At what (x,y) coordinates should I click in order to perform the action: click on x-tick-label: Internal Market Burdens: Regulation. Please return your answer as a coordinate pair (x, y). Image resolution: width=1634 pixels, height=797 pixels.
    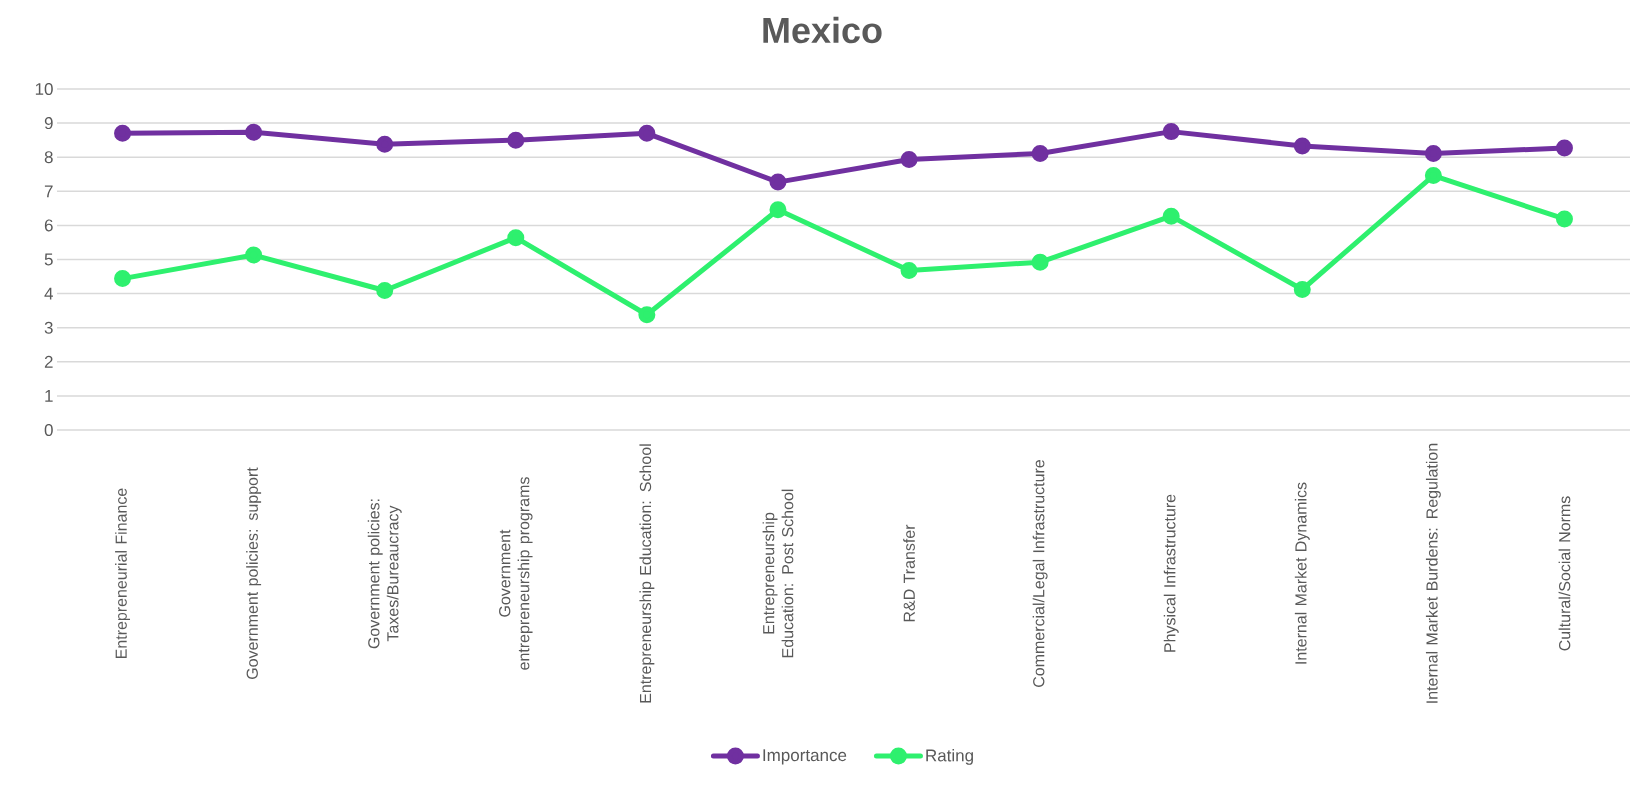
    Looking at the image, I should click on (1433, 573).